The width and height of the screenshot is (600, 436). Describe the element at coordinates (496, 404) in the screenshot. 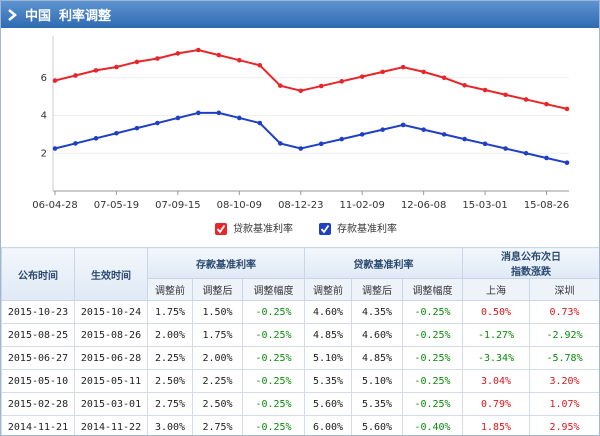

I see `table-cell: 0.79%` at that location.